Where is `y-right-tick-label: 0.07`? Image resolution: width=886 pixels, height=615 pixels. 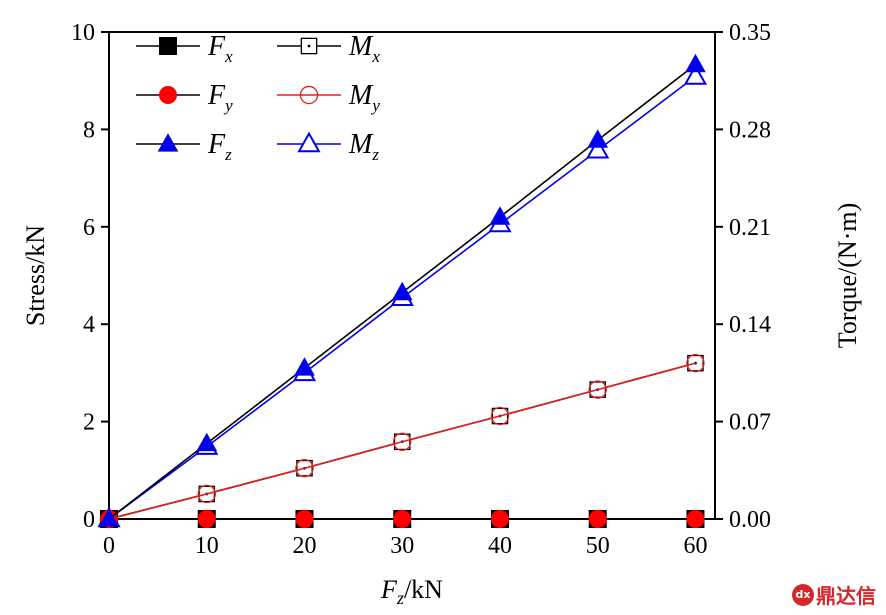
y-right-tick-label: 0.07 is located at coordinates (750, 423).